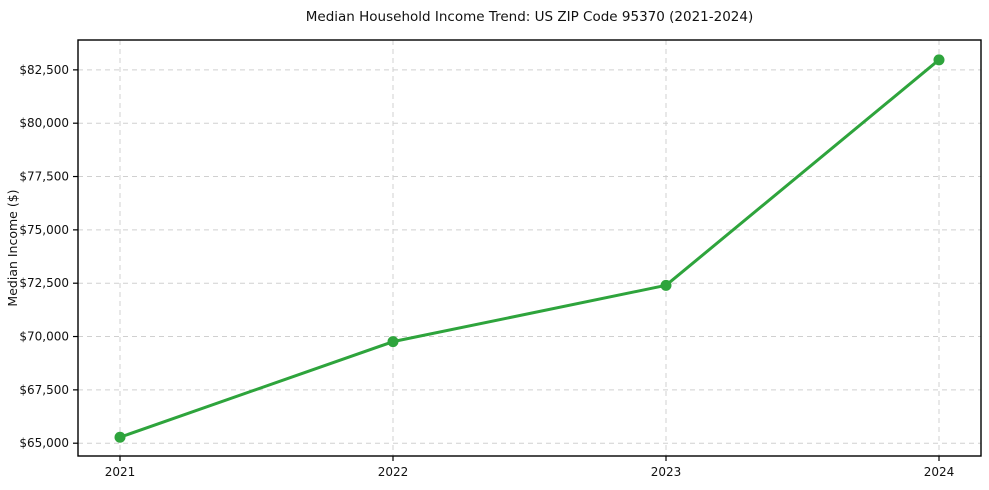  Describe the element at coordinates (666, 472) in the screenshot. I see `x-tick-label: 2023` at that location.